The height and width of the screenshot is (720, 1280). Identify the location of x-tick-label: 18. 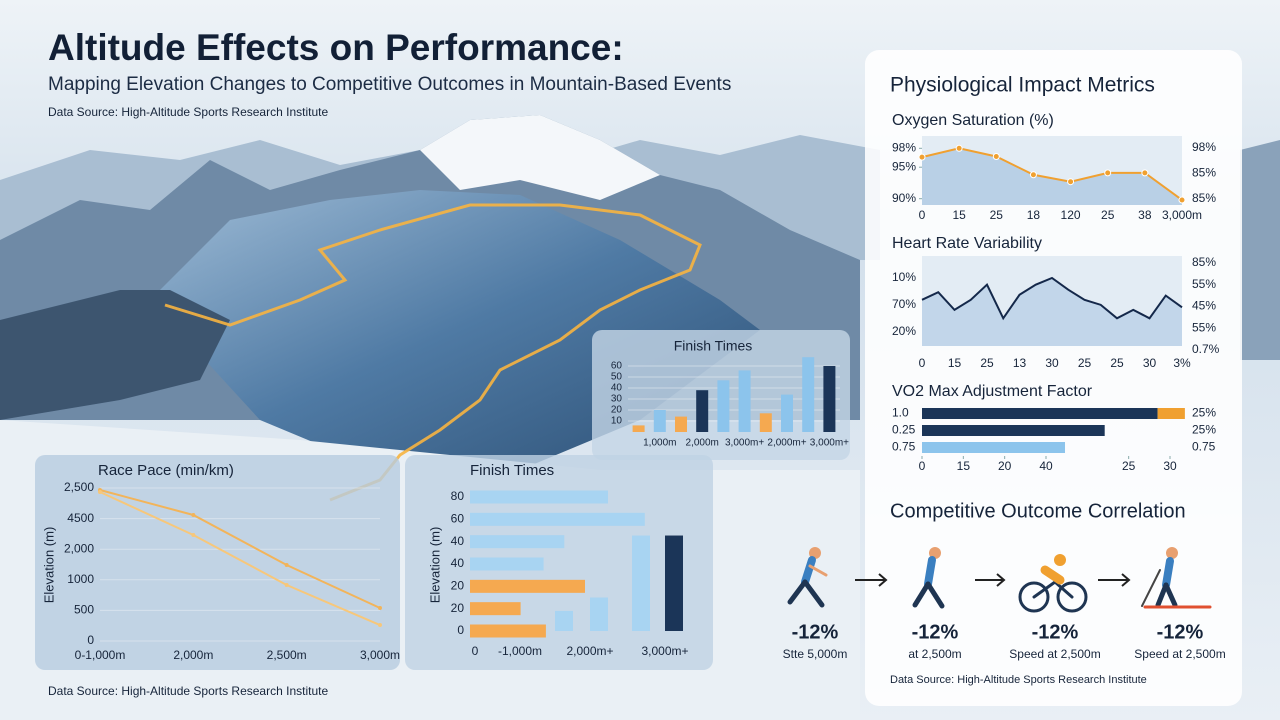
(1034, 215).